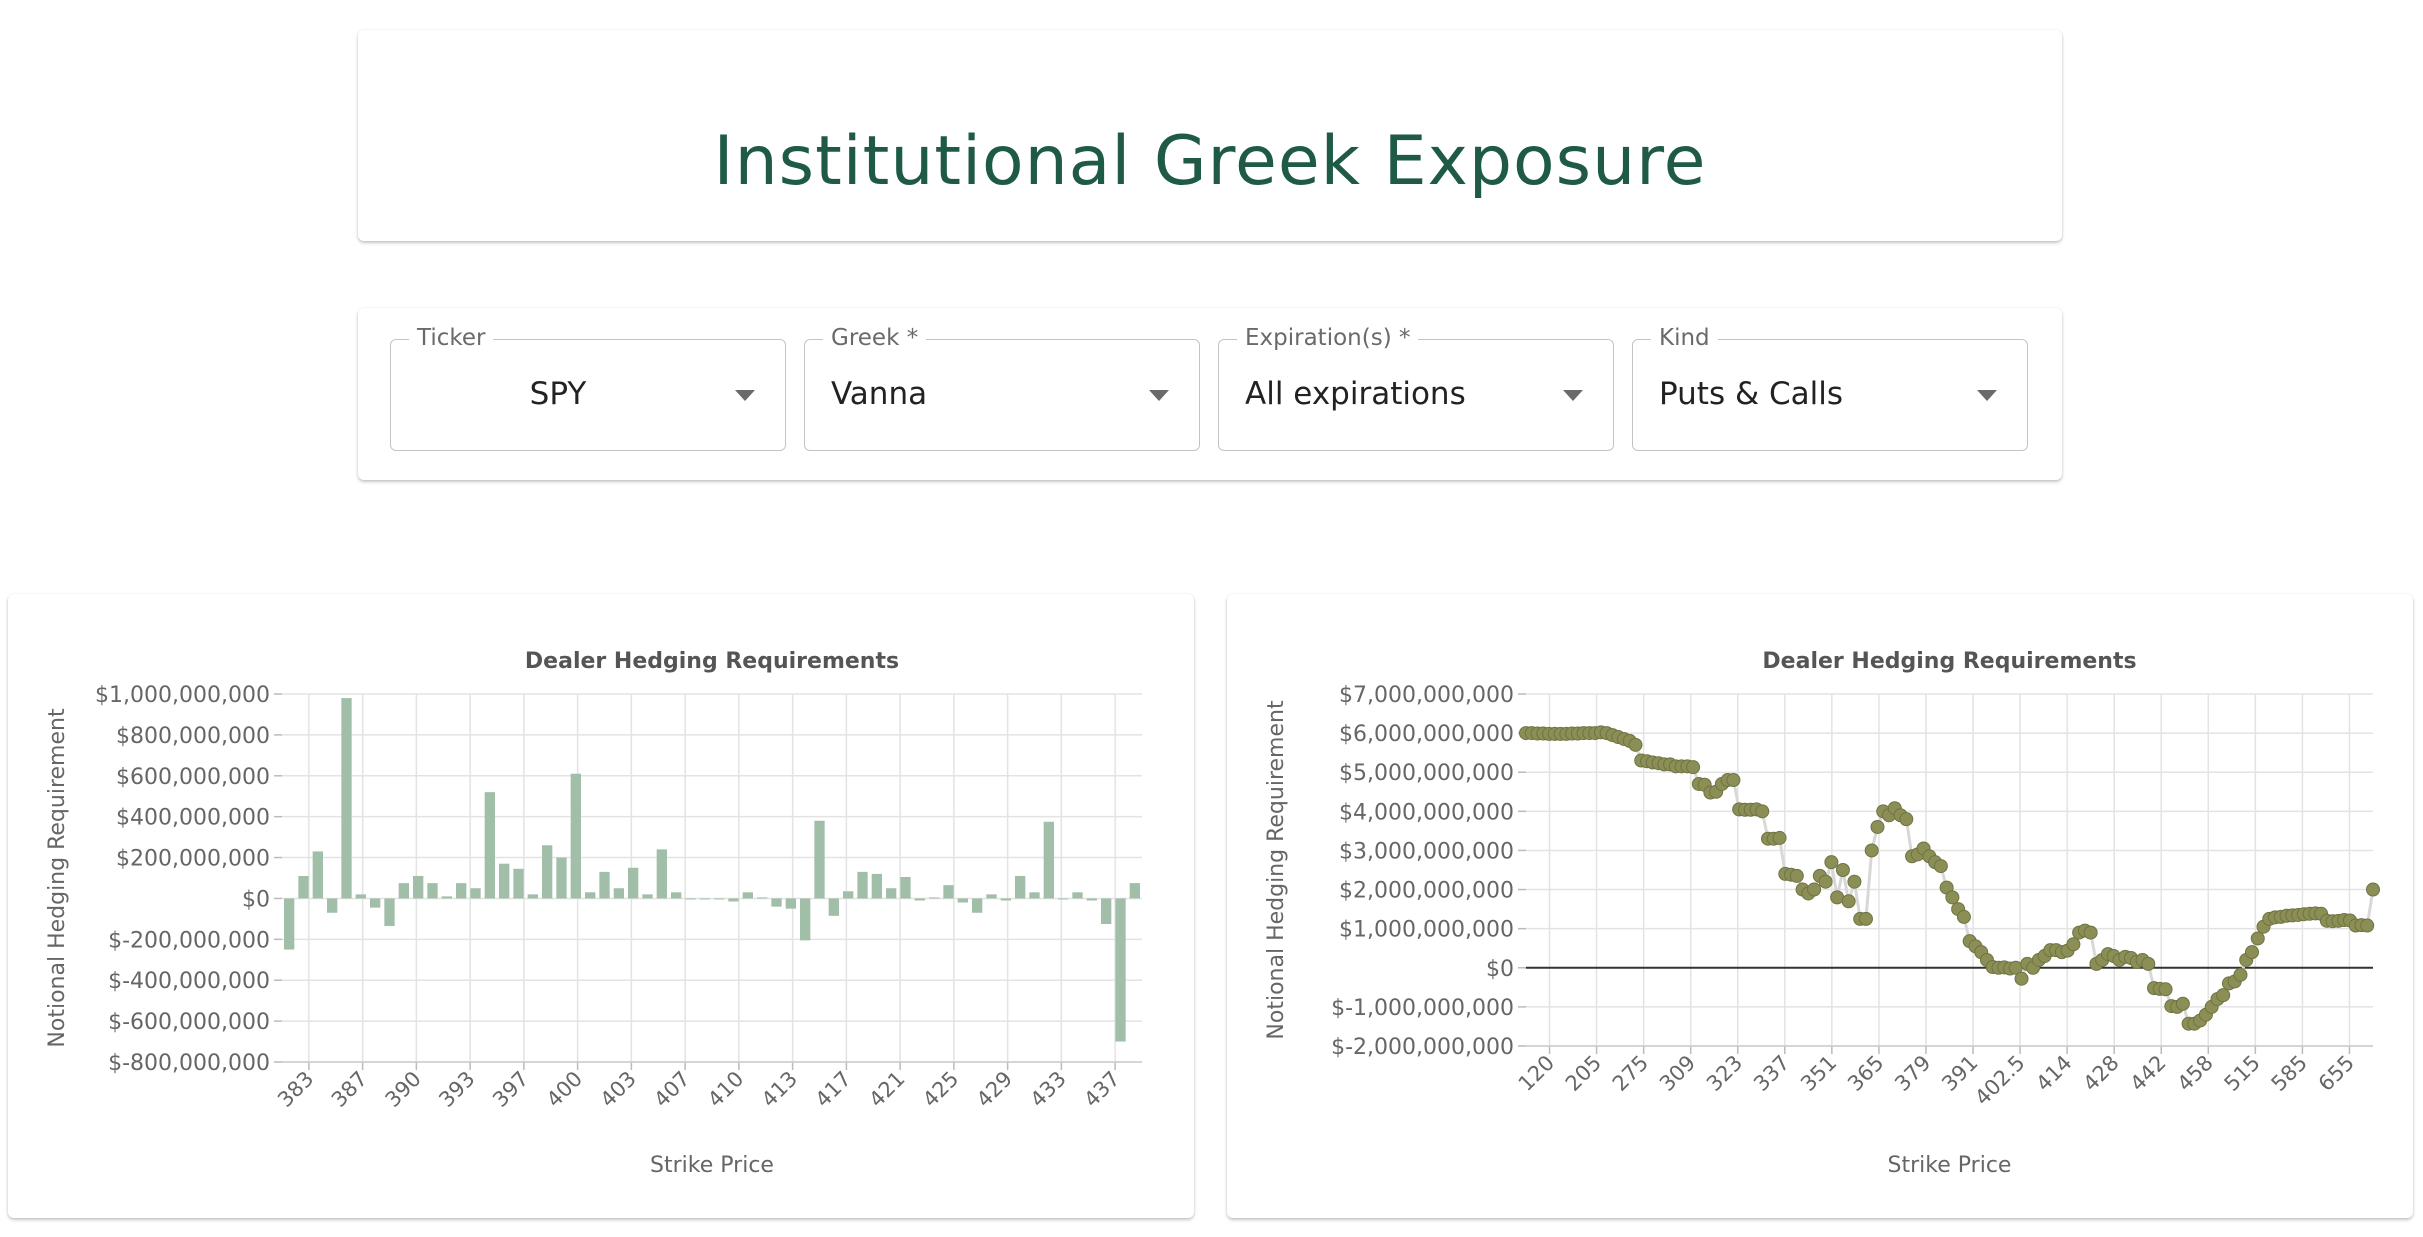 The image size is (2423, 1237). Describe the element at coordinates (2100, 1073) in the screenshot. I see `x-tick-label: 428` at that location.